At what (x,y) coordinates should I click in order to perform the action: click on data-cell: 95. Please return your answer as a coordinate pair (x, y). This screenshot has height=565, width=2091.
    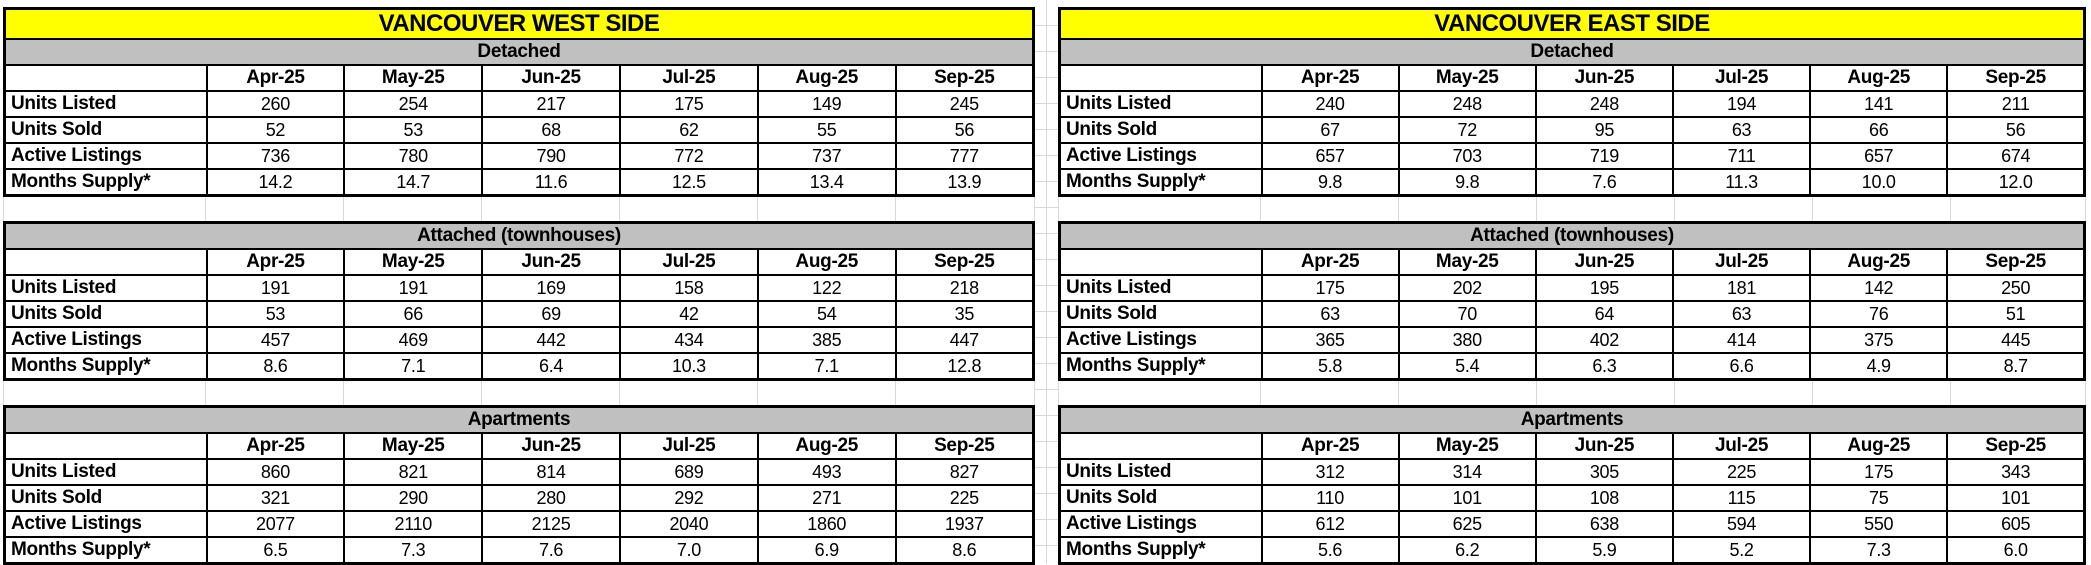
    Looking at the image, I should click on (1604, 130).